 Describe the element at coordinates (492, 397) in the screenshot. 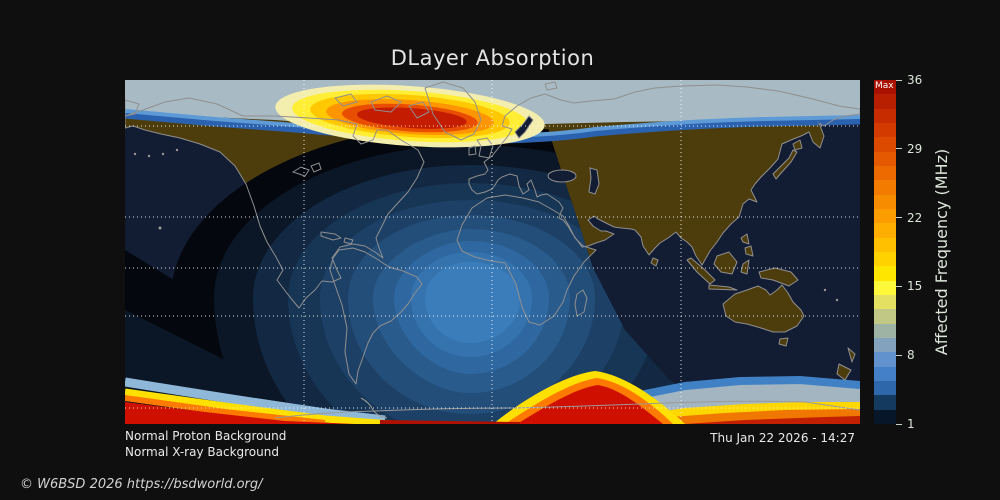

I see `south-polar-band` at that location.